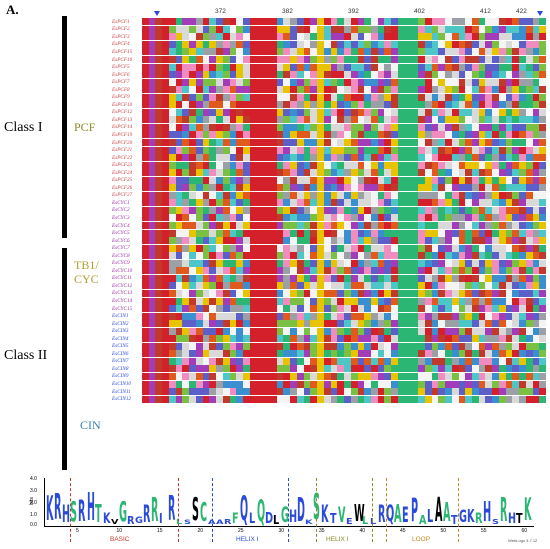 The image size is (550, 549). What do you see at coordinates (329, 180) in the screenshot?
I see `alignment-row: EsPCF25` at bounding box center [329, 180].